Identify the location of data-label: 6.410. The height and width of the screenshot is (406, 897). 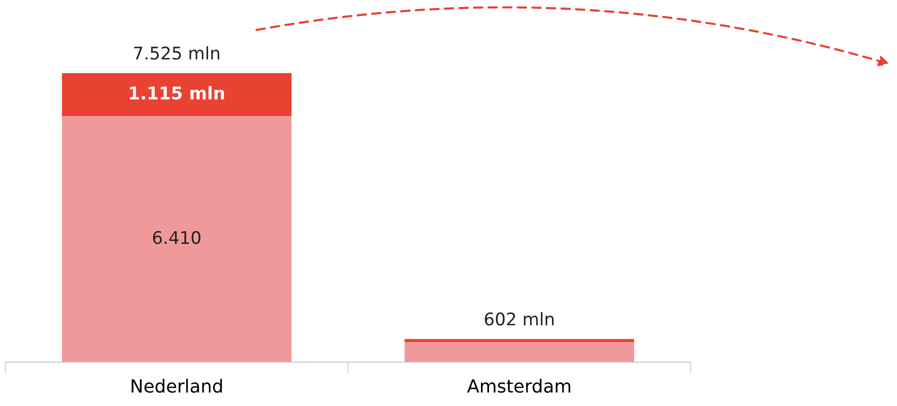
(176, 237).